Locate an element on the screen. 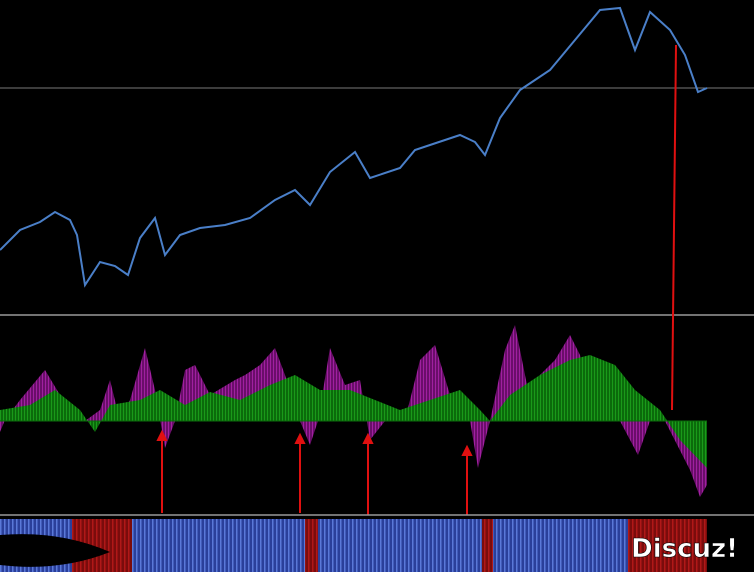 The width and height of the screenshot is (754, 572). watermark: Discuz! is located at coordinates (684, 549).